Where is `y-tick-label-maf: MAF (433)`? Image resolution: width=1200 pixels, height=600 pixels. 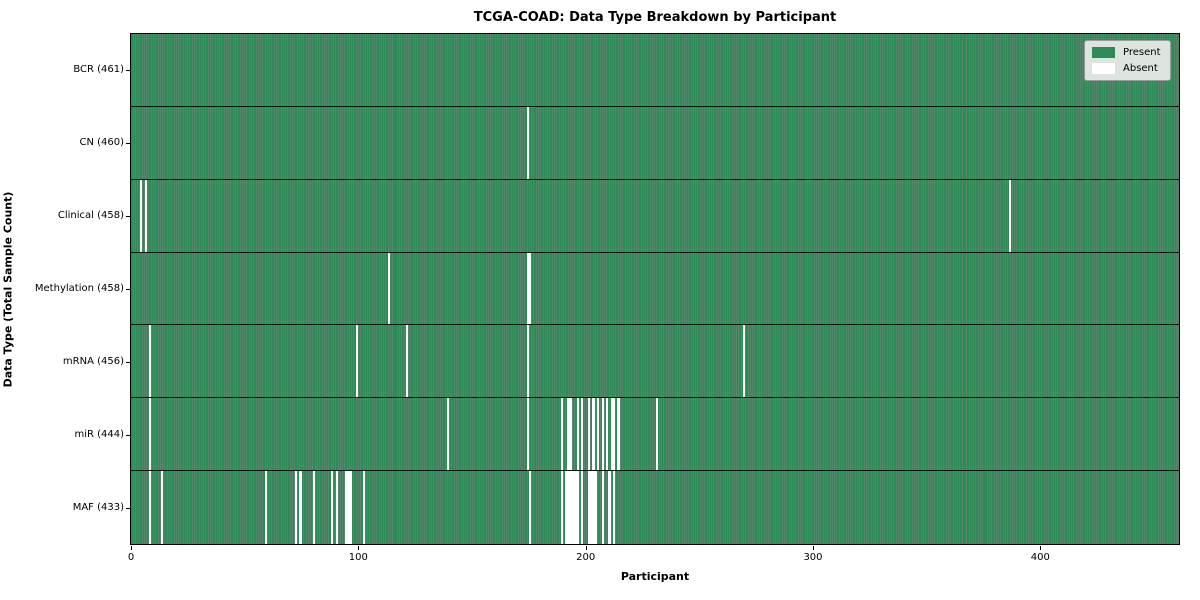 y-tick-label-maf: MAF (433) is located at coordinates (98, 507).